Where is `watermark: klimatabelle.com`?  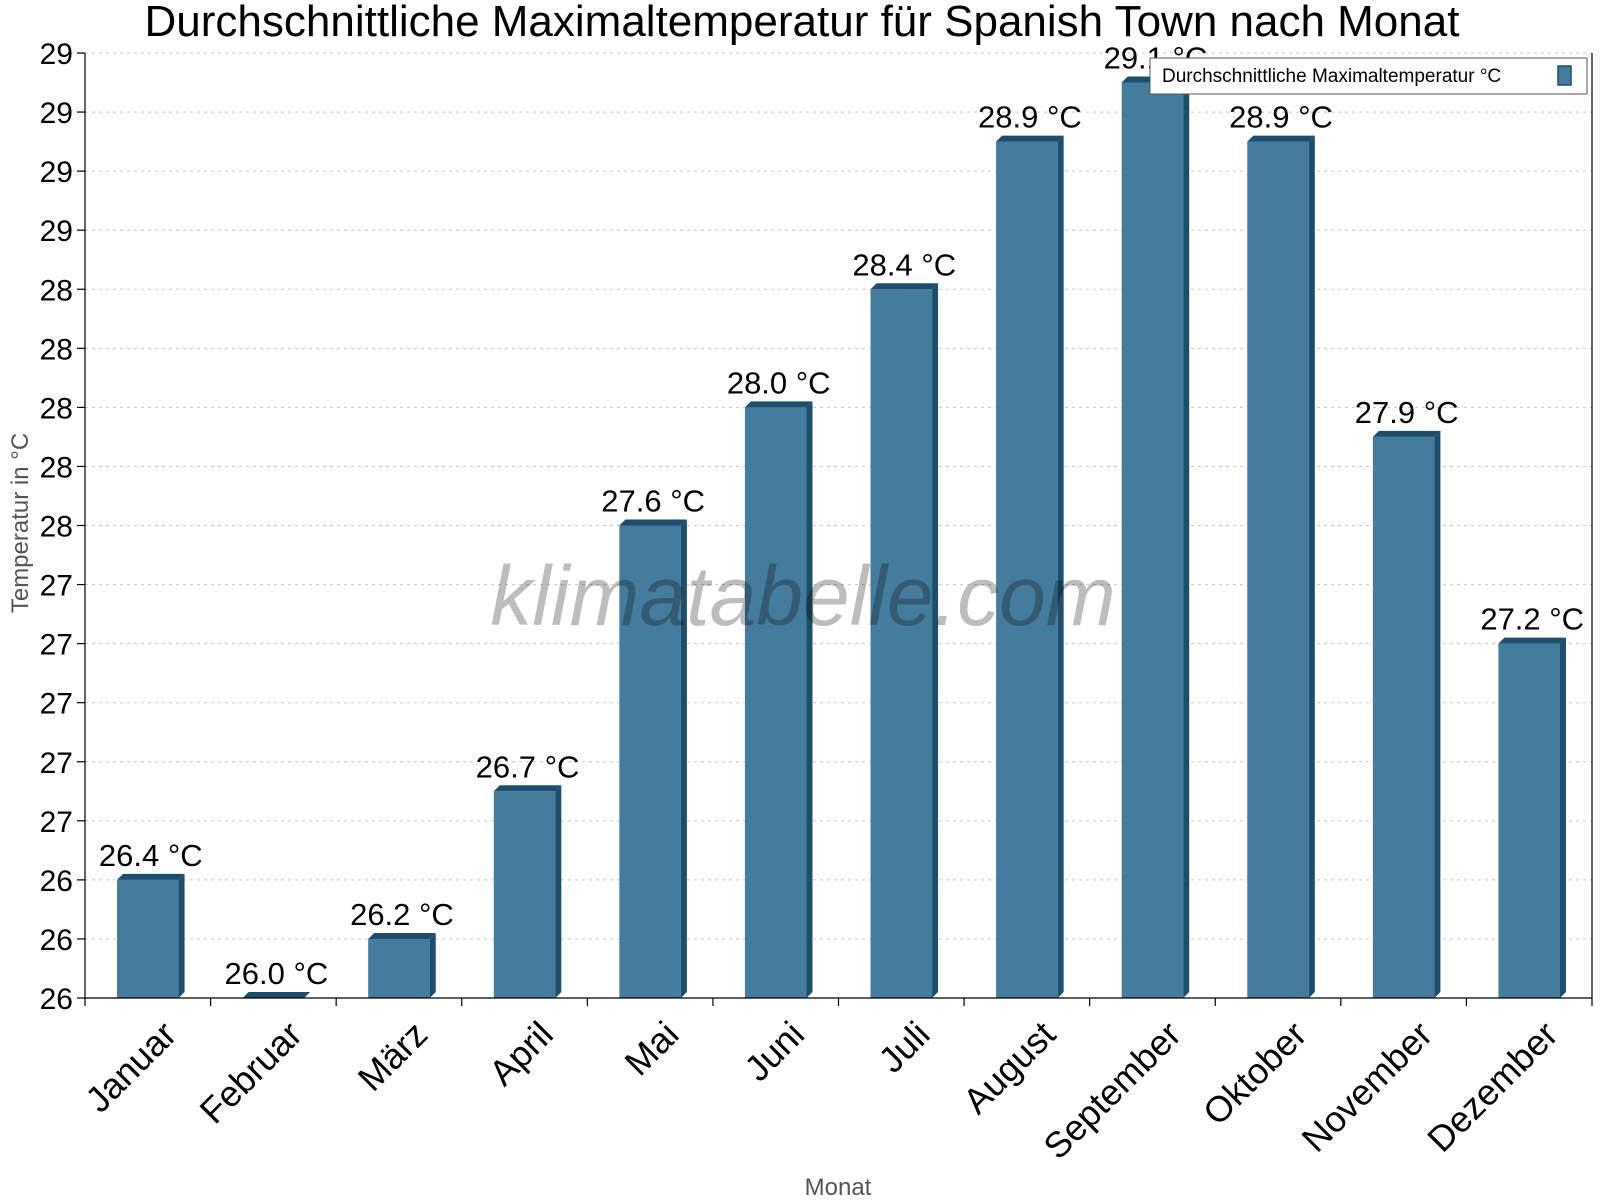
watermark: klimatabelle.com is located at coordinates (803, 596).